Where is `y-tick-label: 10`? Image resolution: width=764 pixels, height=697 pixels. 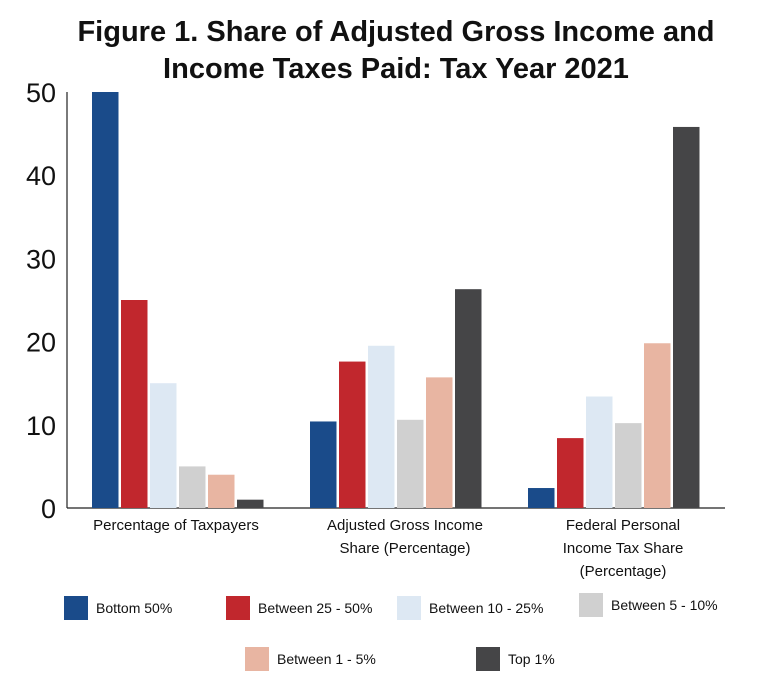
y-tick-label: 10 is located at coordinates (41, 426).